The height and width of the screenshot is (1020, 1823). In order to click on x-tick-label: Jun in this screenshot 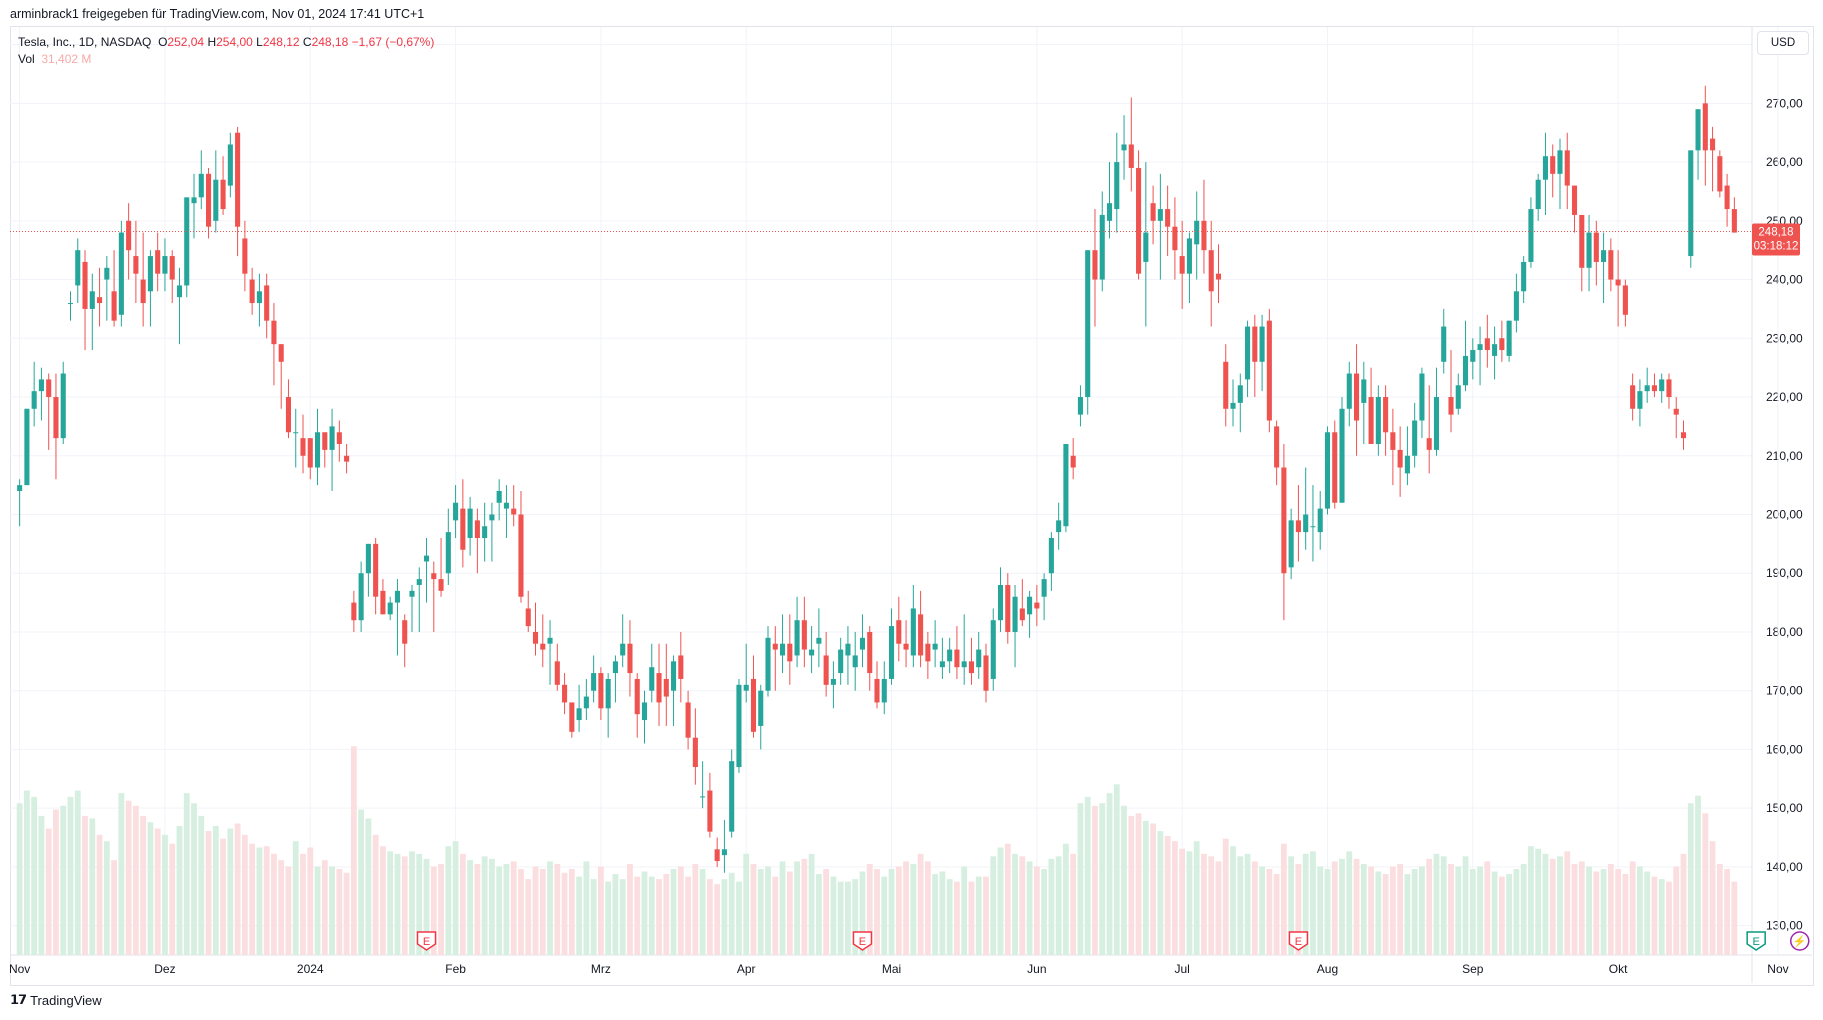, I will do `click(1036, 969)`.